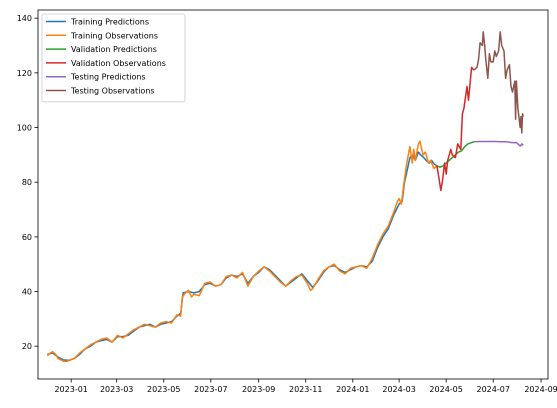 The height and width of the screenshot is (408, 557). Describe the element at coordinates (398, 389) in the screenshot. I see `x-tick-label: 2024-03` at that location.